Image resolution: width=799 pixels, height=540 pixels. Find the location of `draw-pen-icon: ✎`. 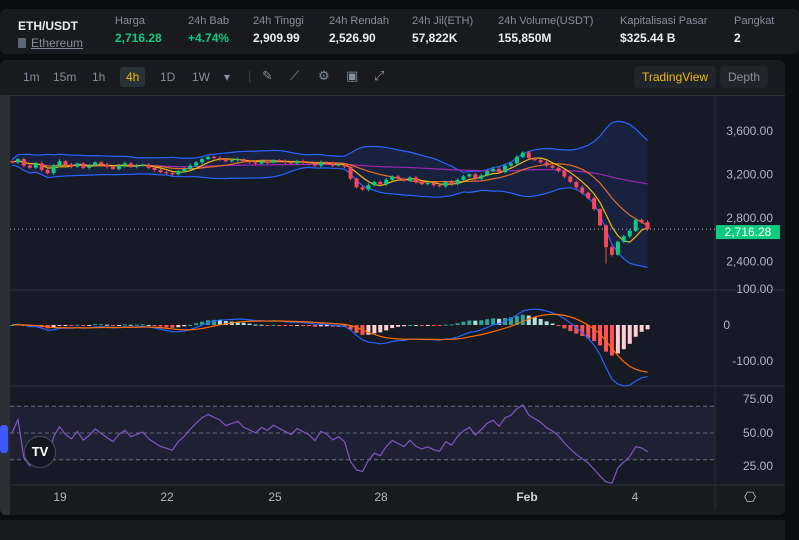

draw-pen-icon: ✎ is located at coordinates (267, 75).